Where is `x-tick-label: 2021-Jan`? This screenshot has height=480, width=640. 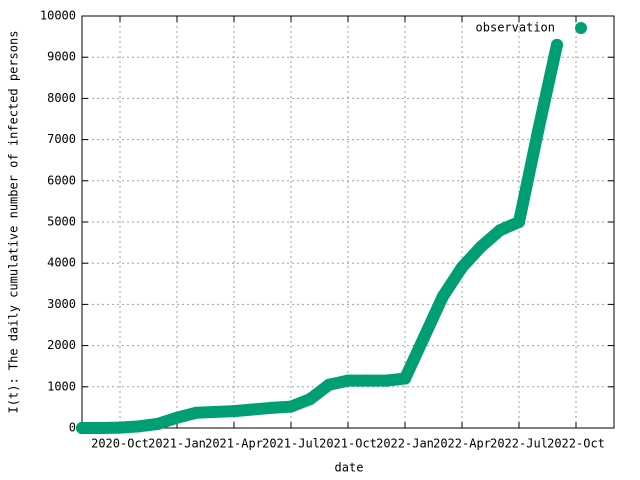
x-tick-label: 2021-Jan is located at coordinates (177, 444).